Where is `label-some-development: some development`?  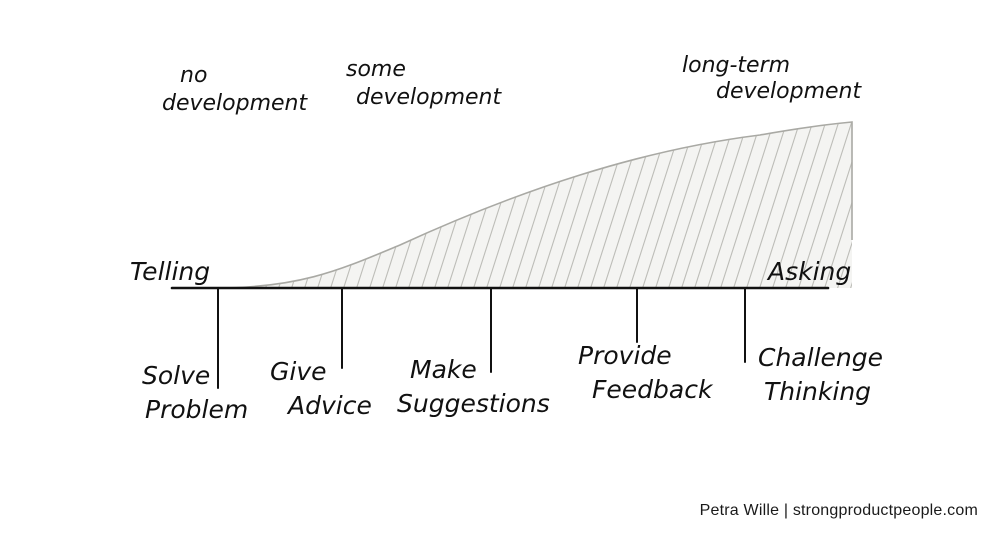
label-some-development: some development is located at coordinates (424, 83).